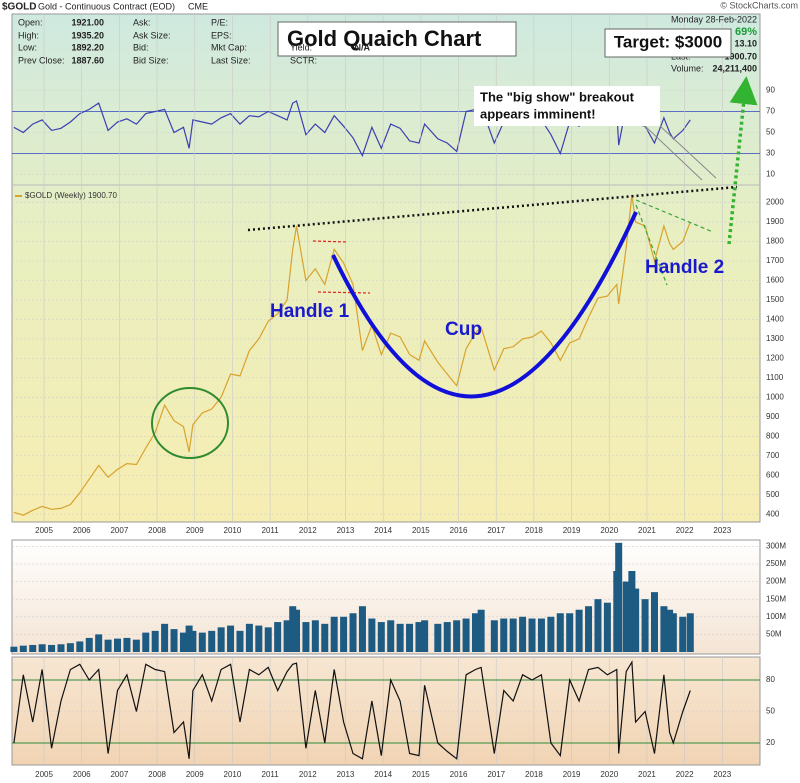 The image size is (800, 783). I want to click on y-tick-label: 90, so click(770, 90).